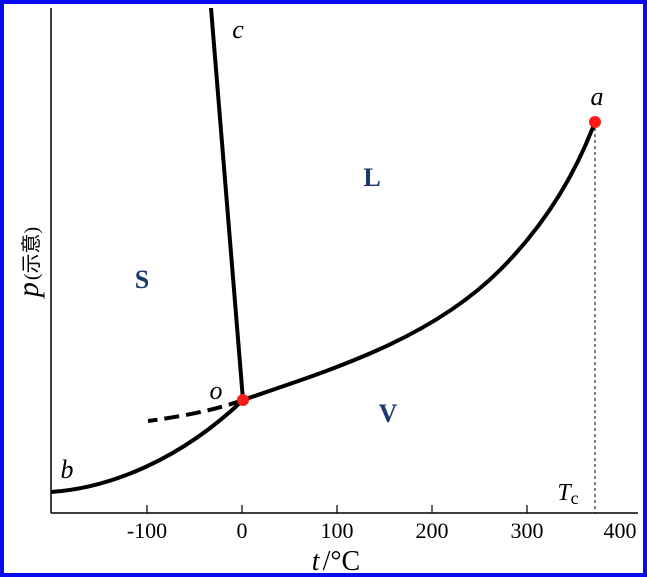 The width and height of the screenshot is (647, 577). Describe the element at coordinates (242, 530) in the screenshot. I see `x-tick-label: 0` at that location.